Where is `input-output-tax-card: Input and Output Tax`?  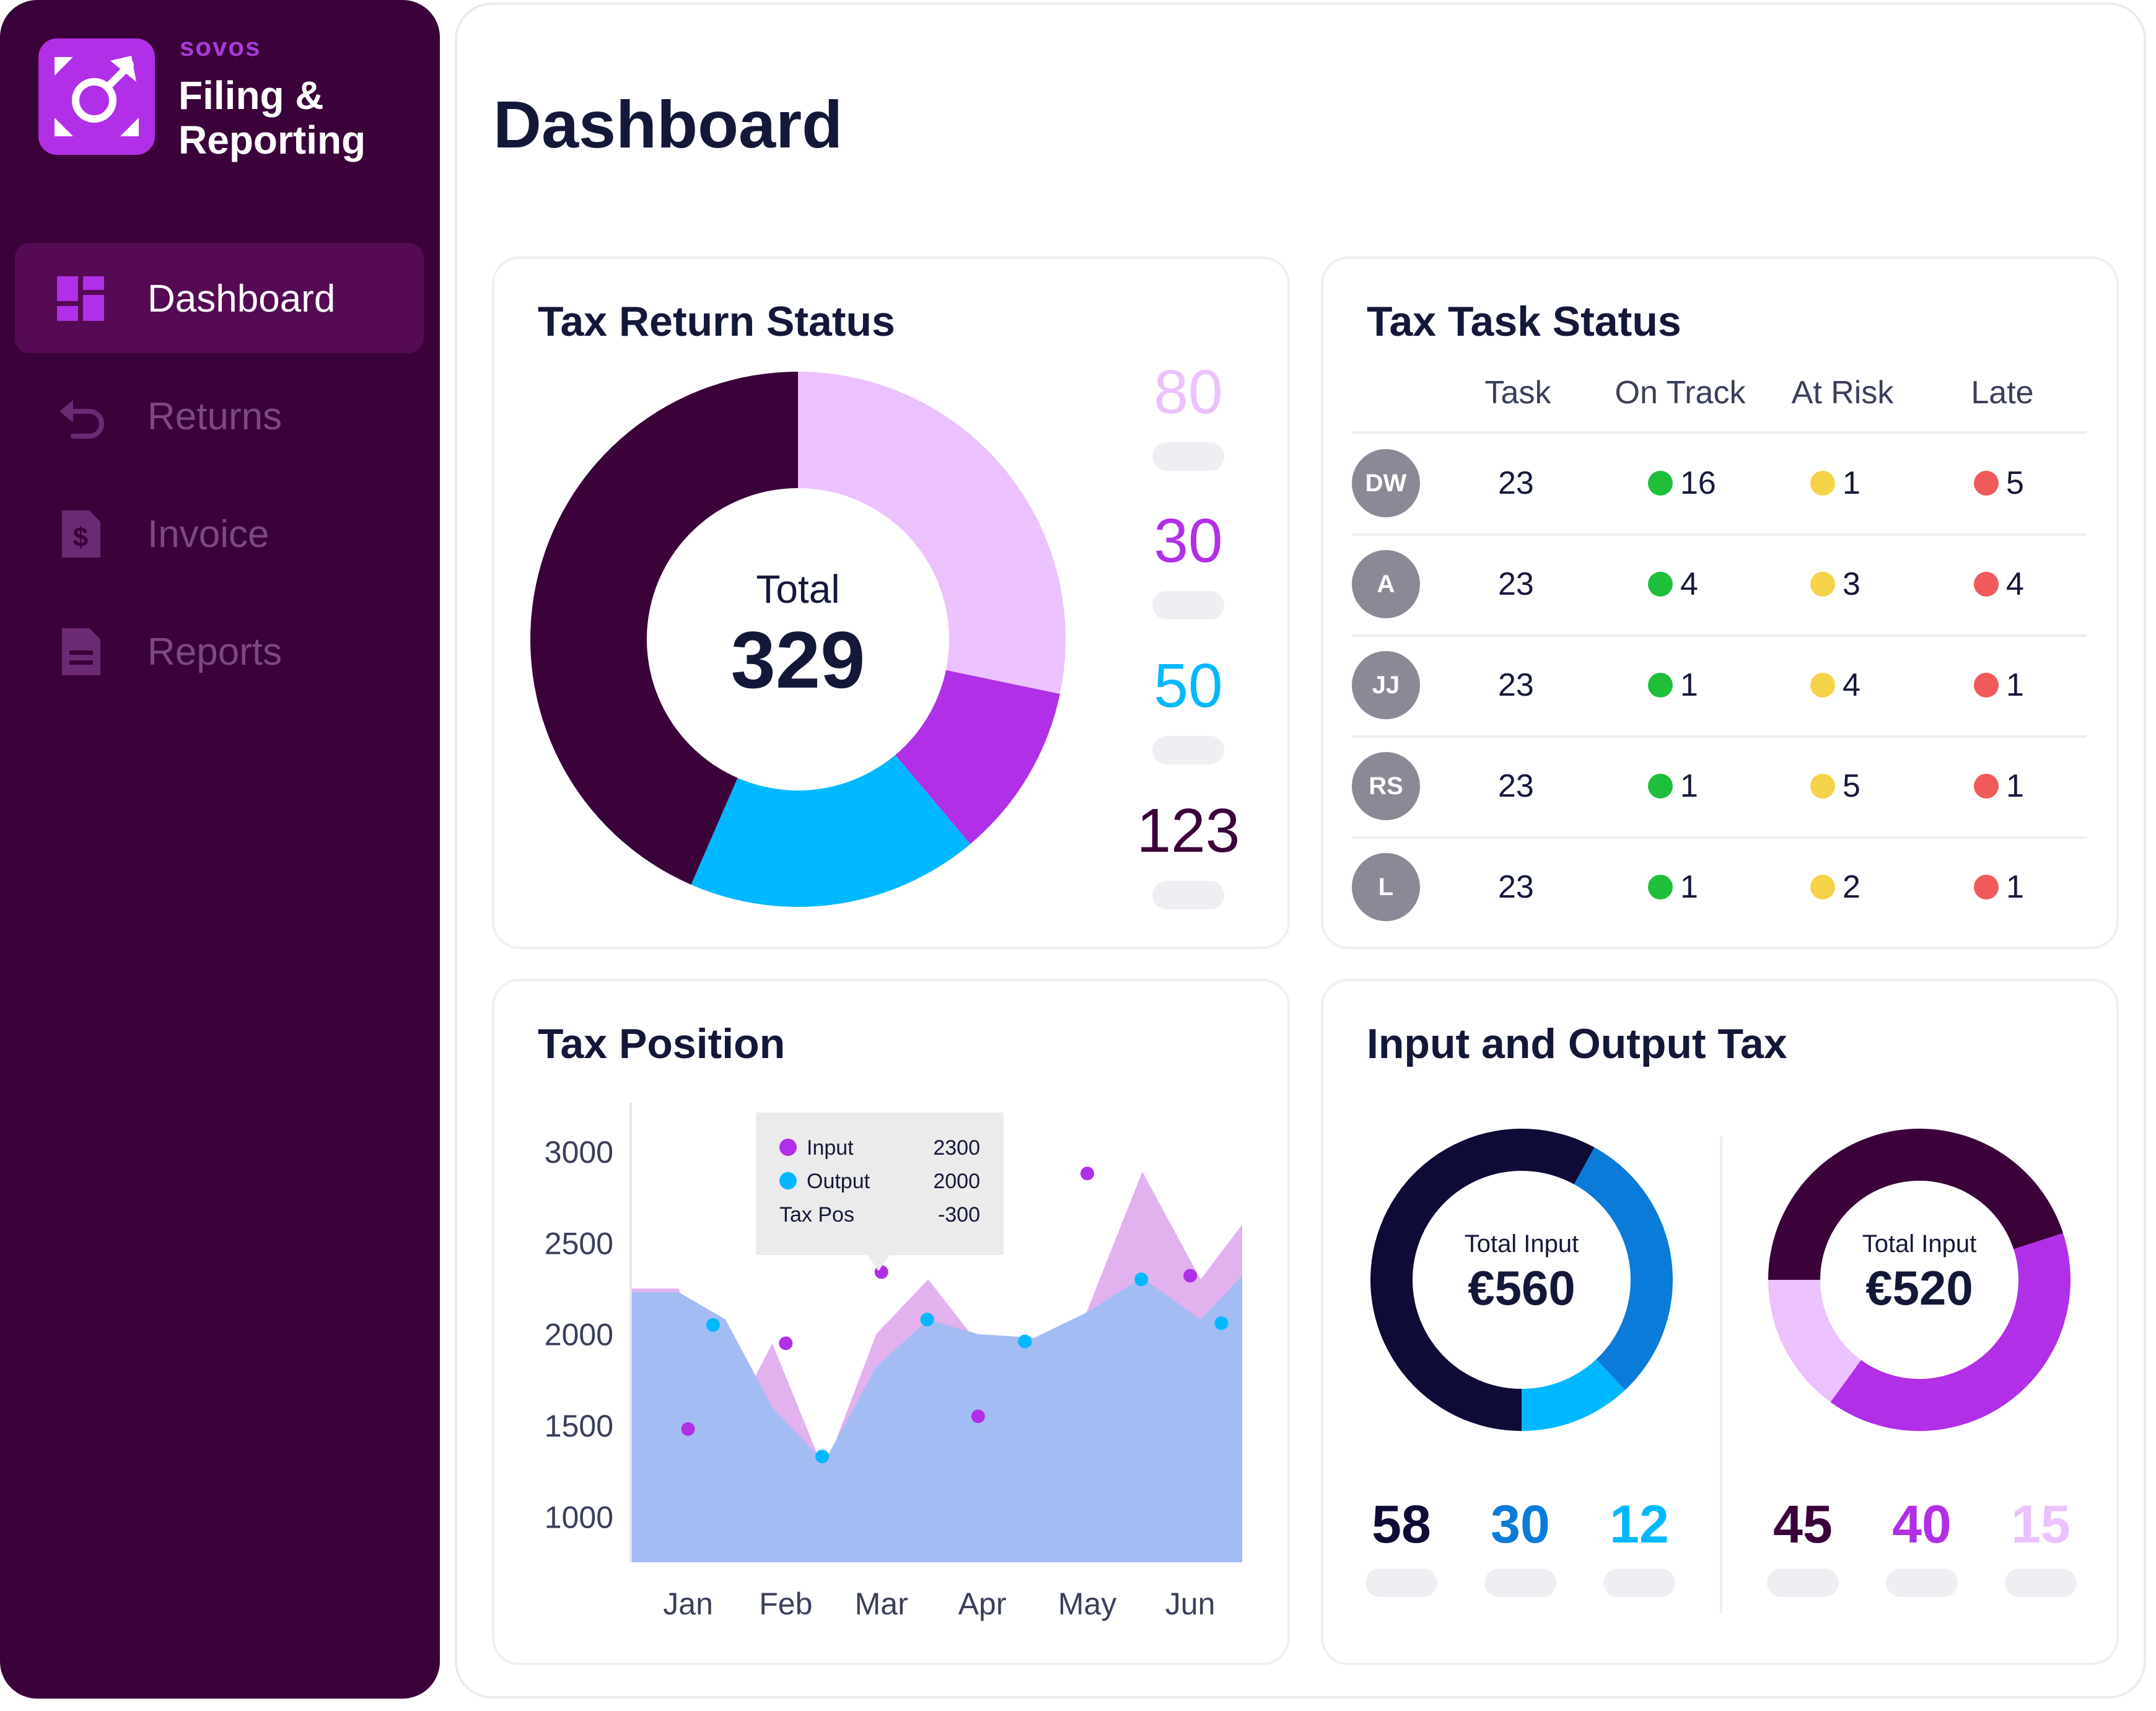
input-output-tax-card: Input and Output Tax is located at coordinates (1720, 1322).